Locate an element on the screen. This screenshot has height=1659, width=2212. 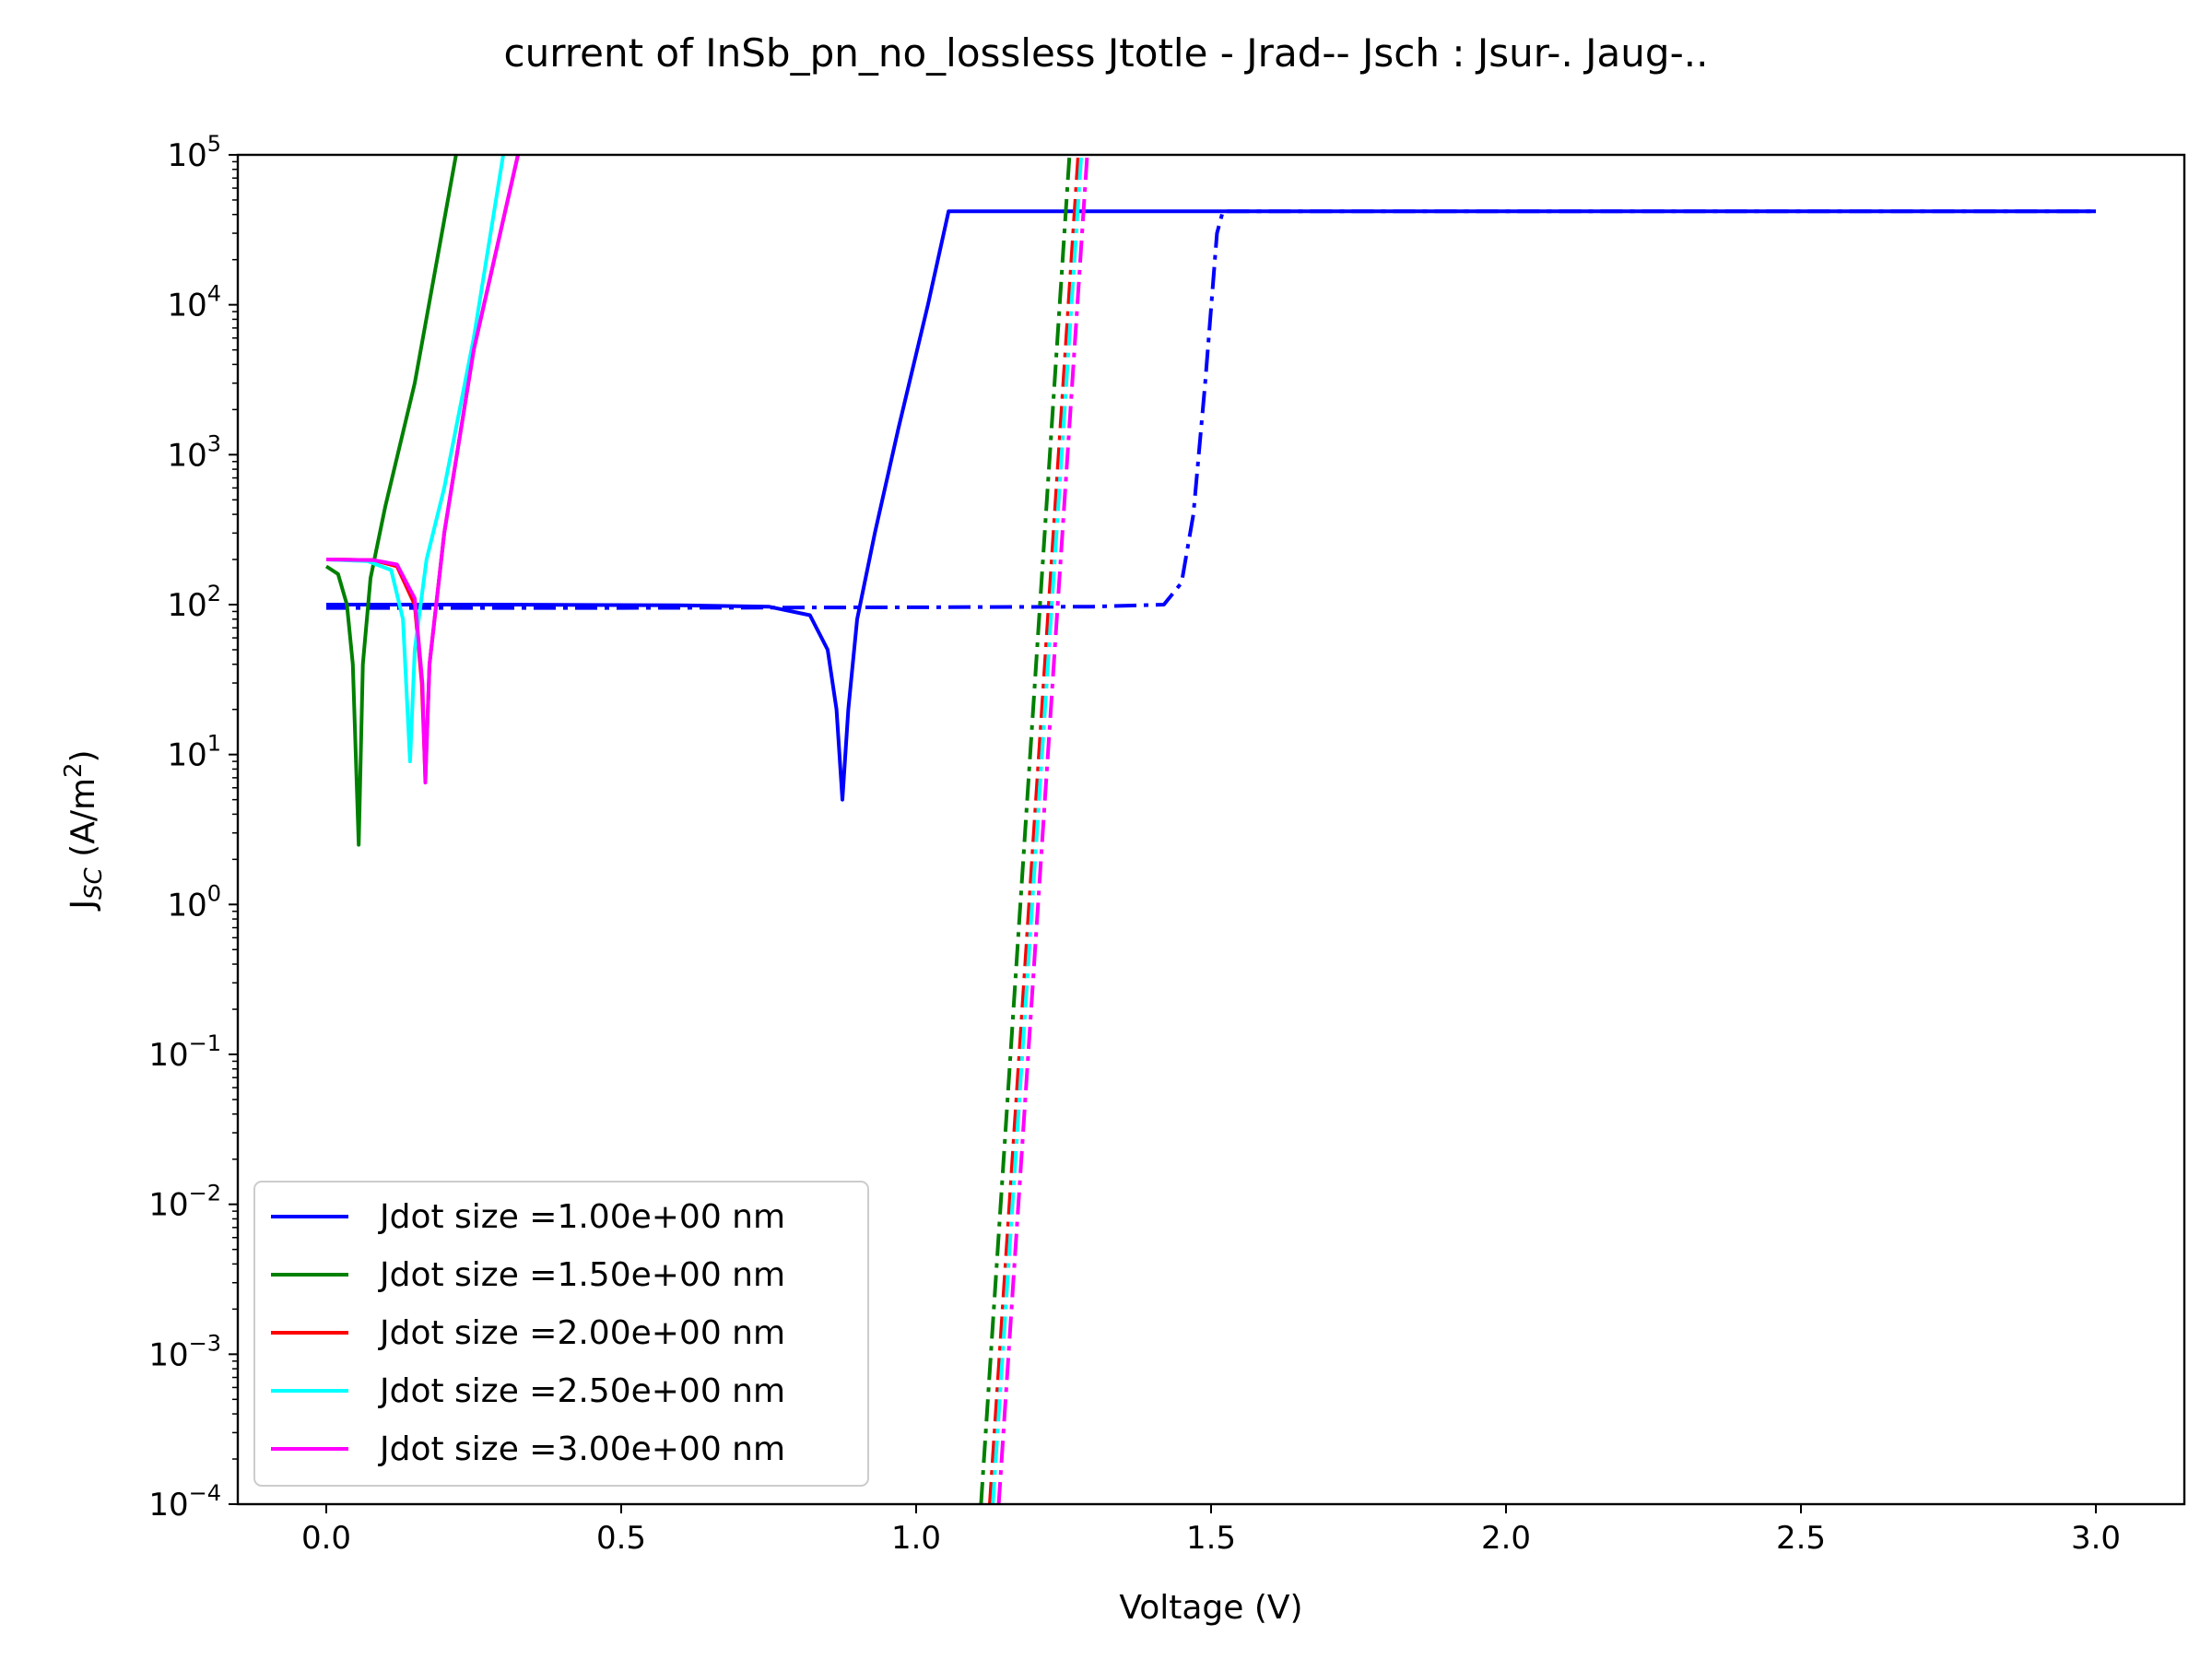
x-tick-label: 1.5 is located at coordinates (1211, 1538).